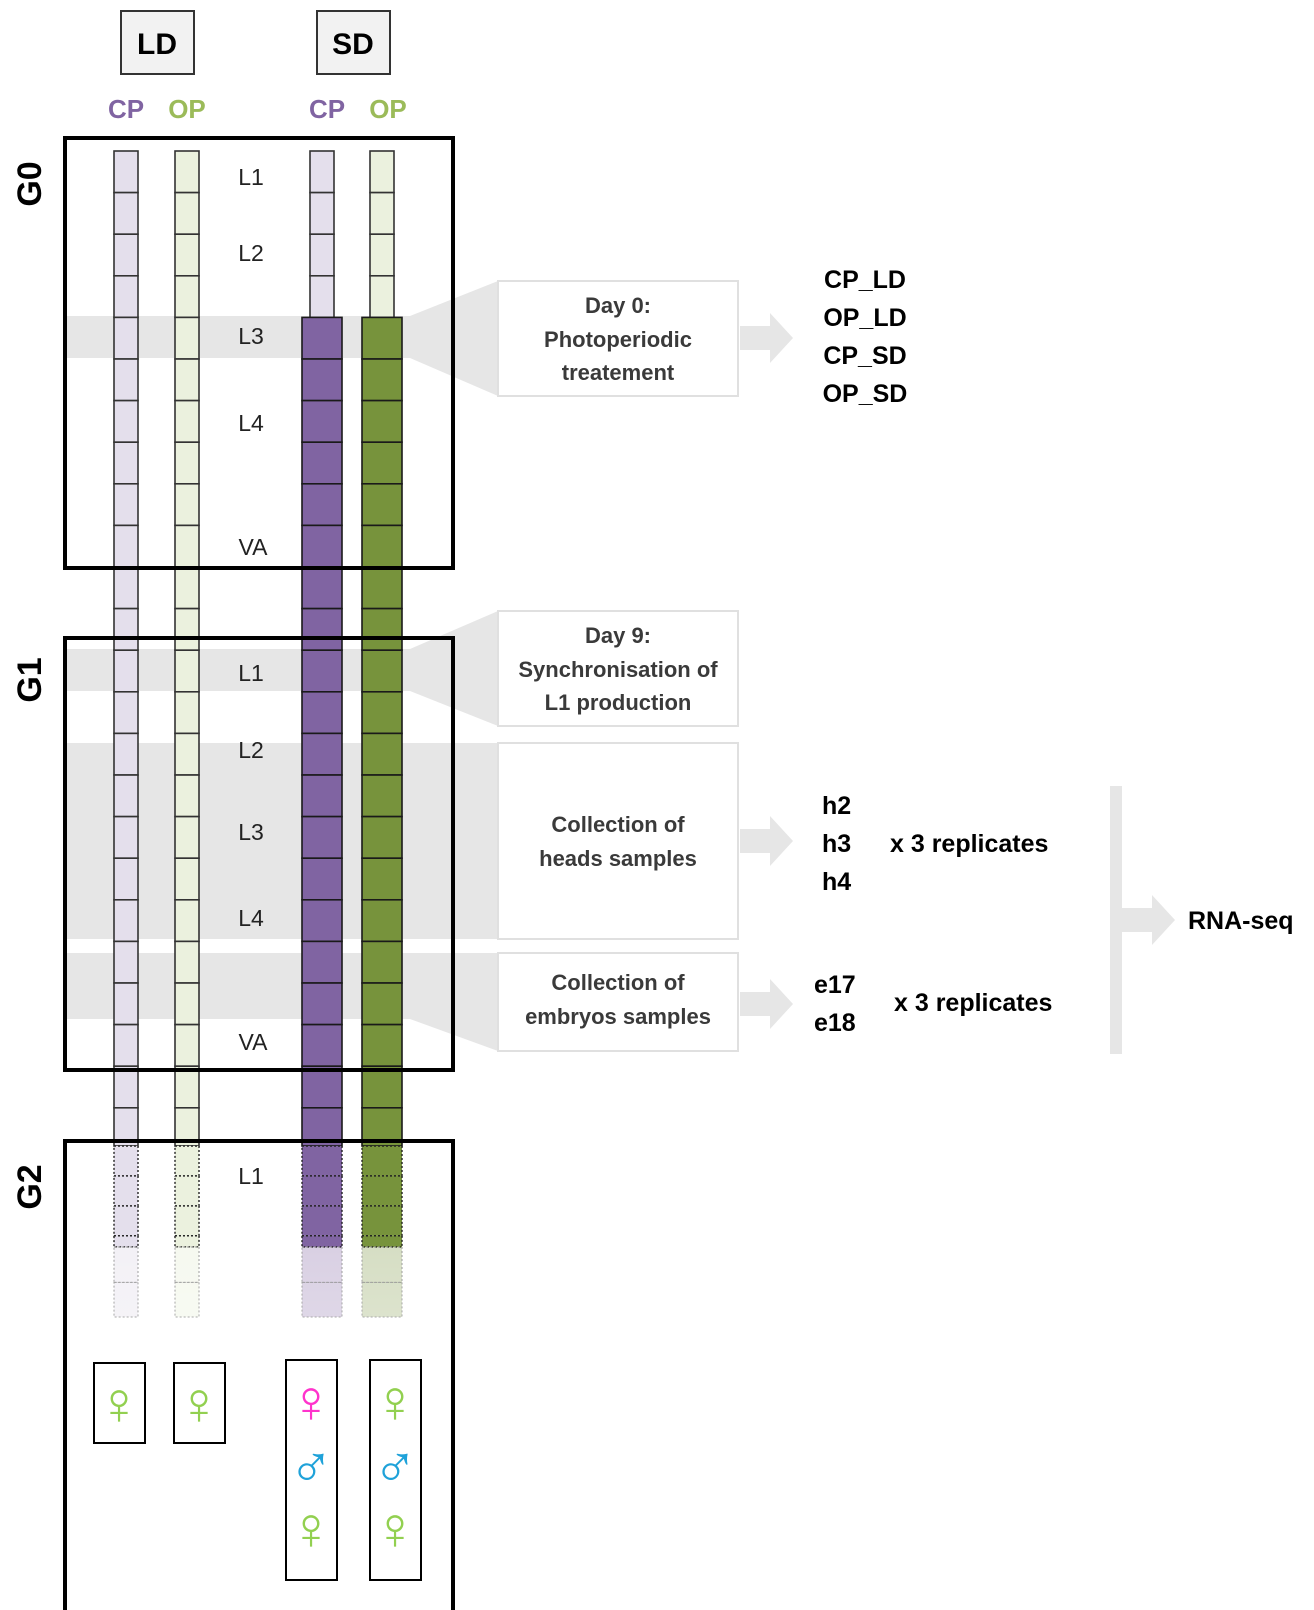  What do you see at coordinates (257, 67) in the screenshot?
I see `condition-headers: LD SD CP OP CP OP` at bounding box center [257, 67].